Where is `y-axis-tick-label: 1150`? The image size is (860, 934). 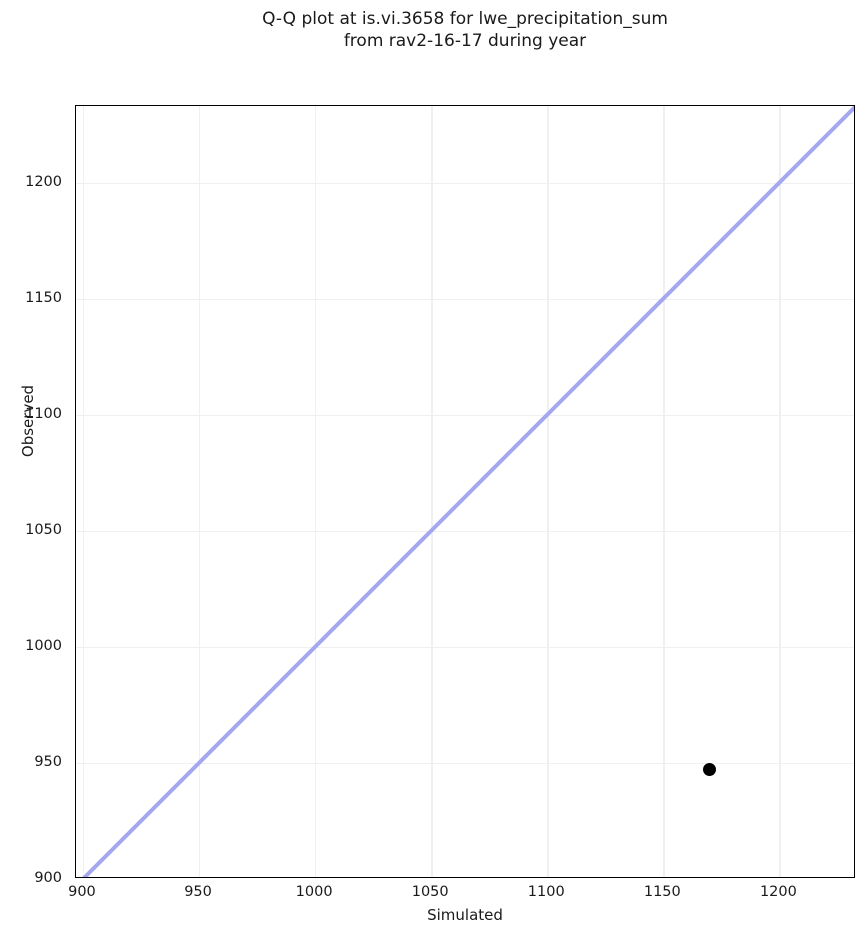 y-axis-tick-label: 1150 is located at coordinates (43, 297).